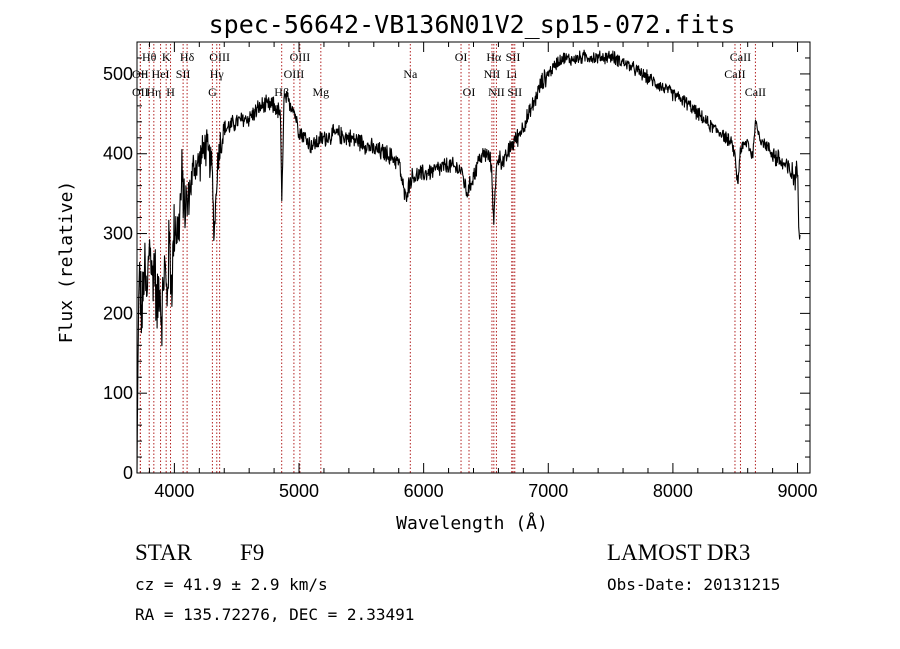 This screenshot has height=649, width=900. I want to click on y-tick-label: 400, so click(118, 154).